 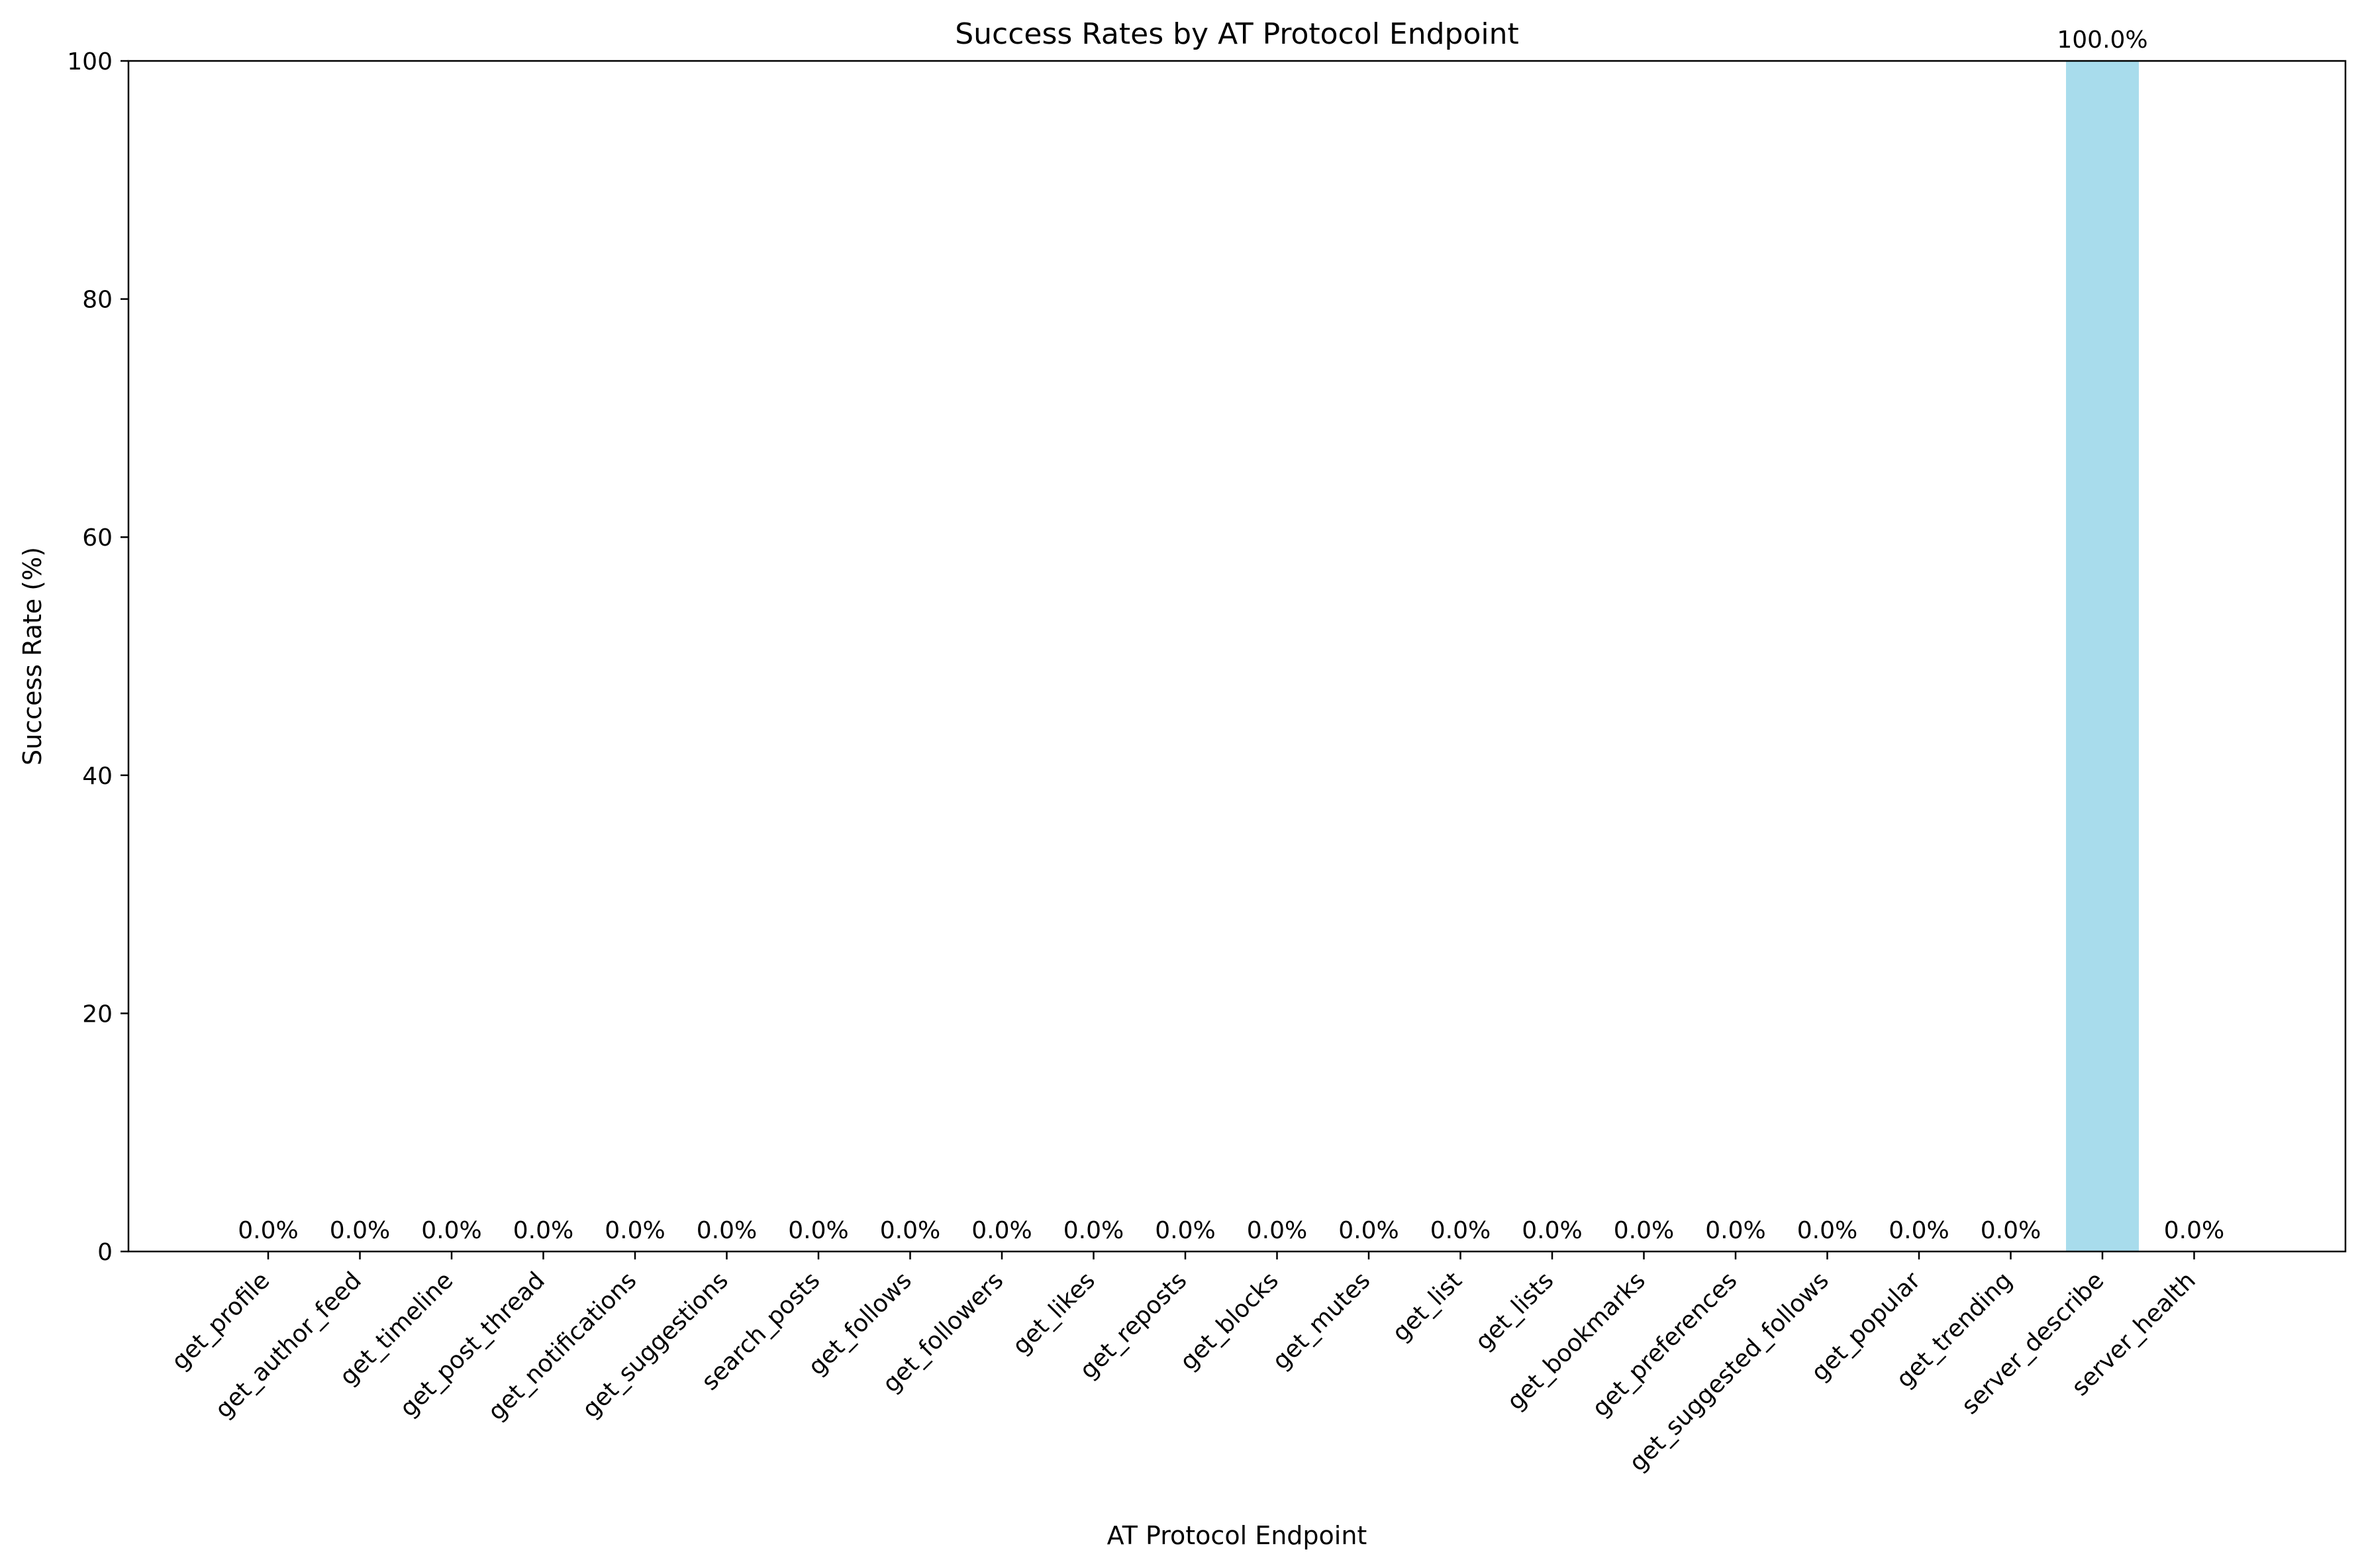 What do you see at coordinates (1460, 1230) in the screenshot?
I see `data-label-get_list: 0.0%` at bounding box center [1460, 1230].